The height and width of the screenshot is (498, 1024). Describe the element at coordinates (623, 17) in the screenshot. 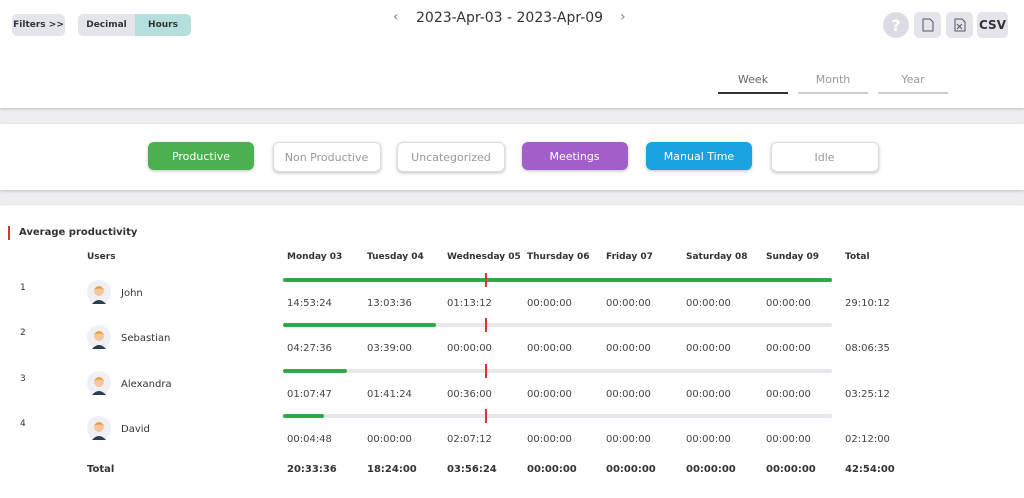

I see `next-arrow: ›` at that location.